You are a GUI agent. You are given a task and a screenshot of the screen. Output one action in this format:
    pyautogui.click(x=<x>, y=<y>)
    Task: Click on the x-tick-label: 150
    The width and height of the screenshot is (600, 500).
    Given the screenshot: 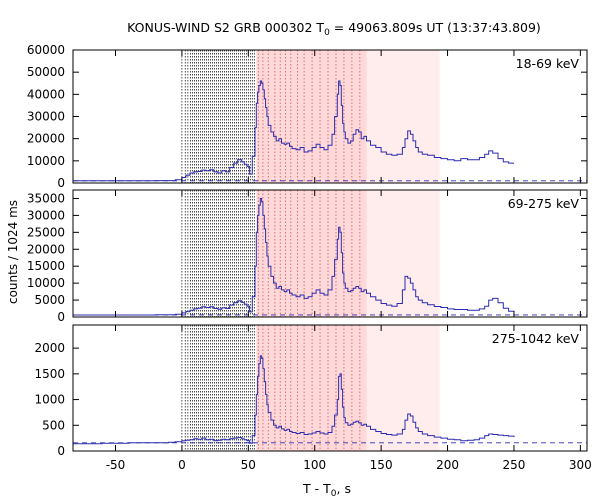 What is the action you would take?
    pyautogui.click(x=381, y=465)
    